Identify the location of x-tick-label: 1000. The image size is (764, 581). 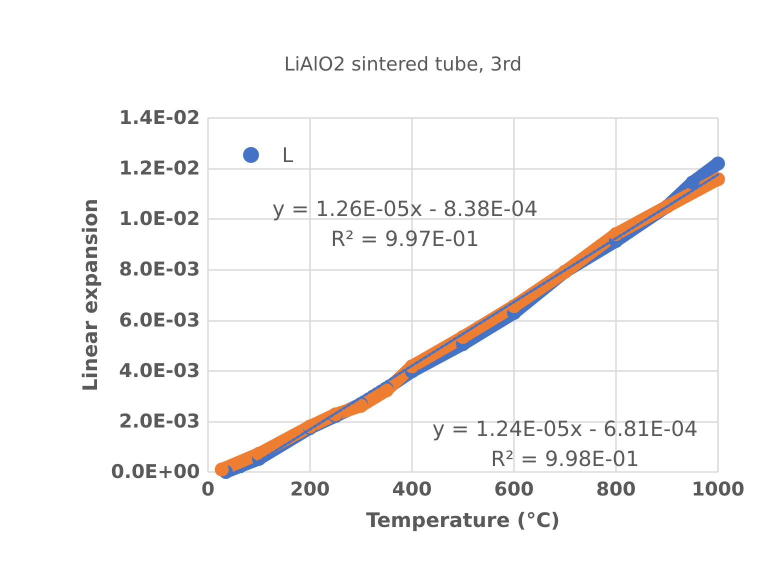
(718, 489).